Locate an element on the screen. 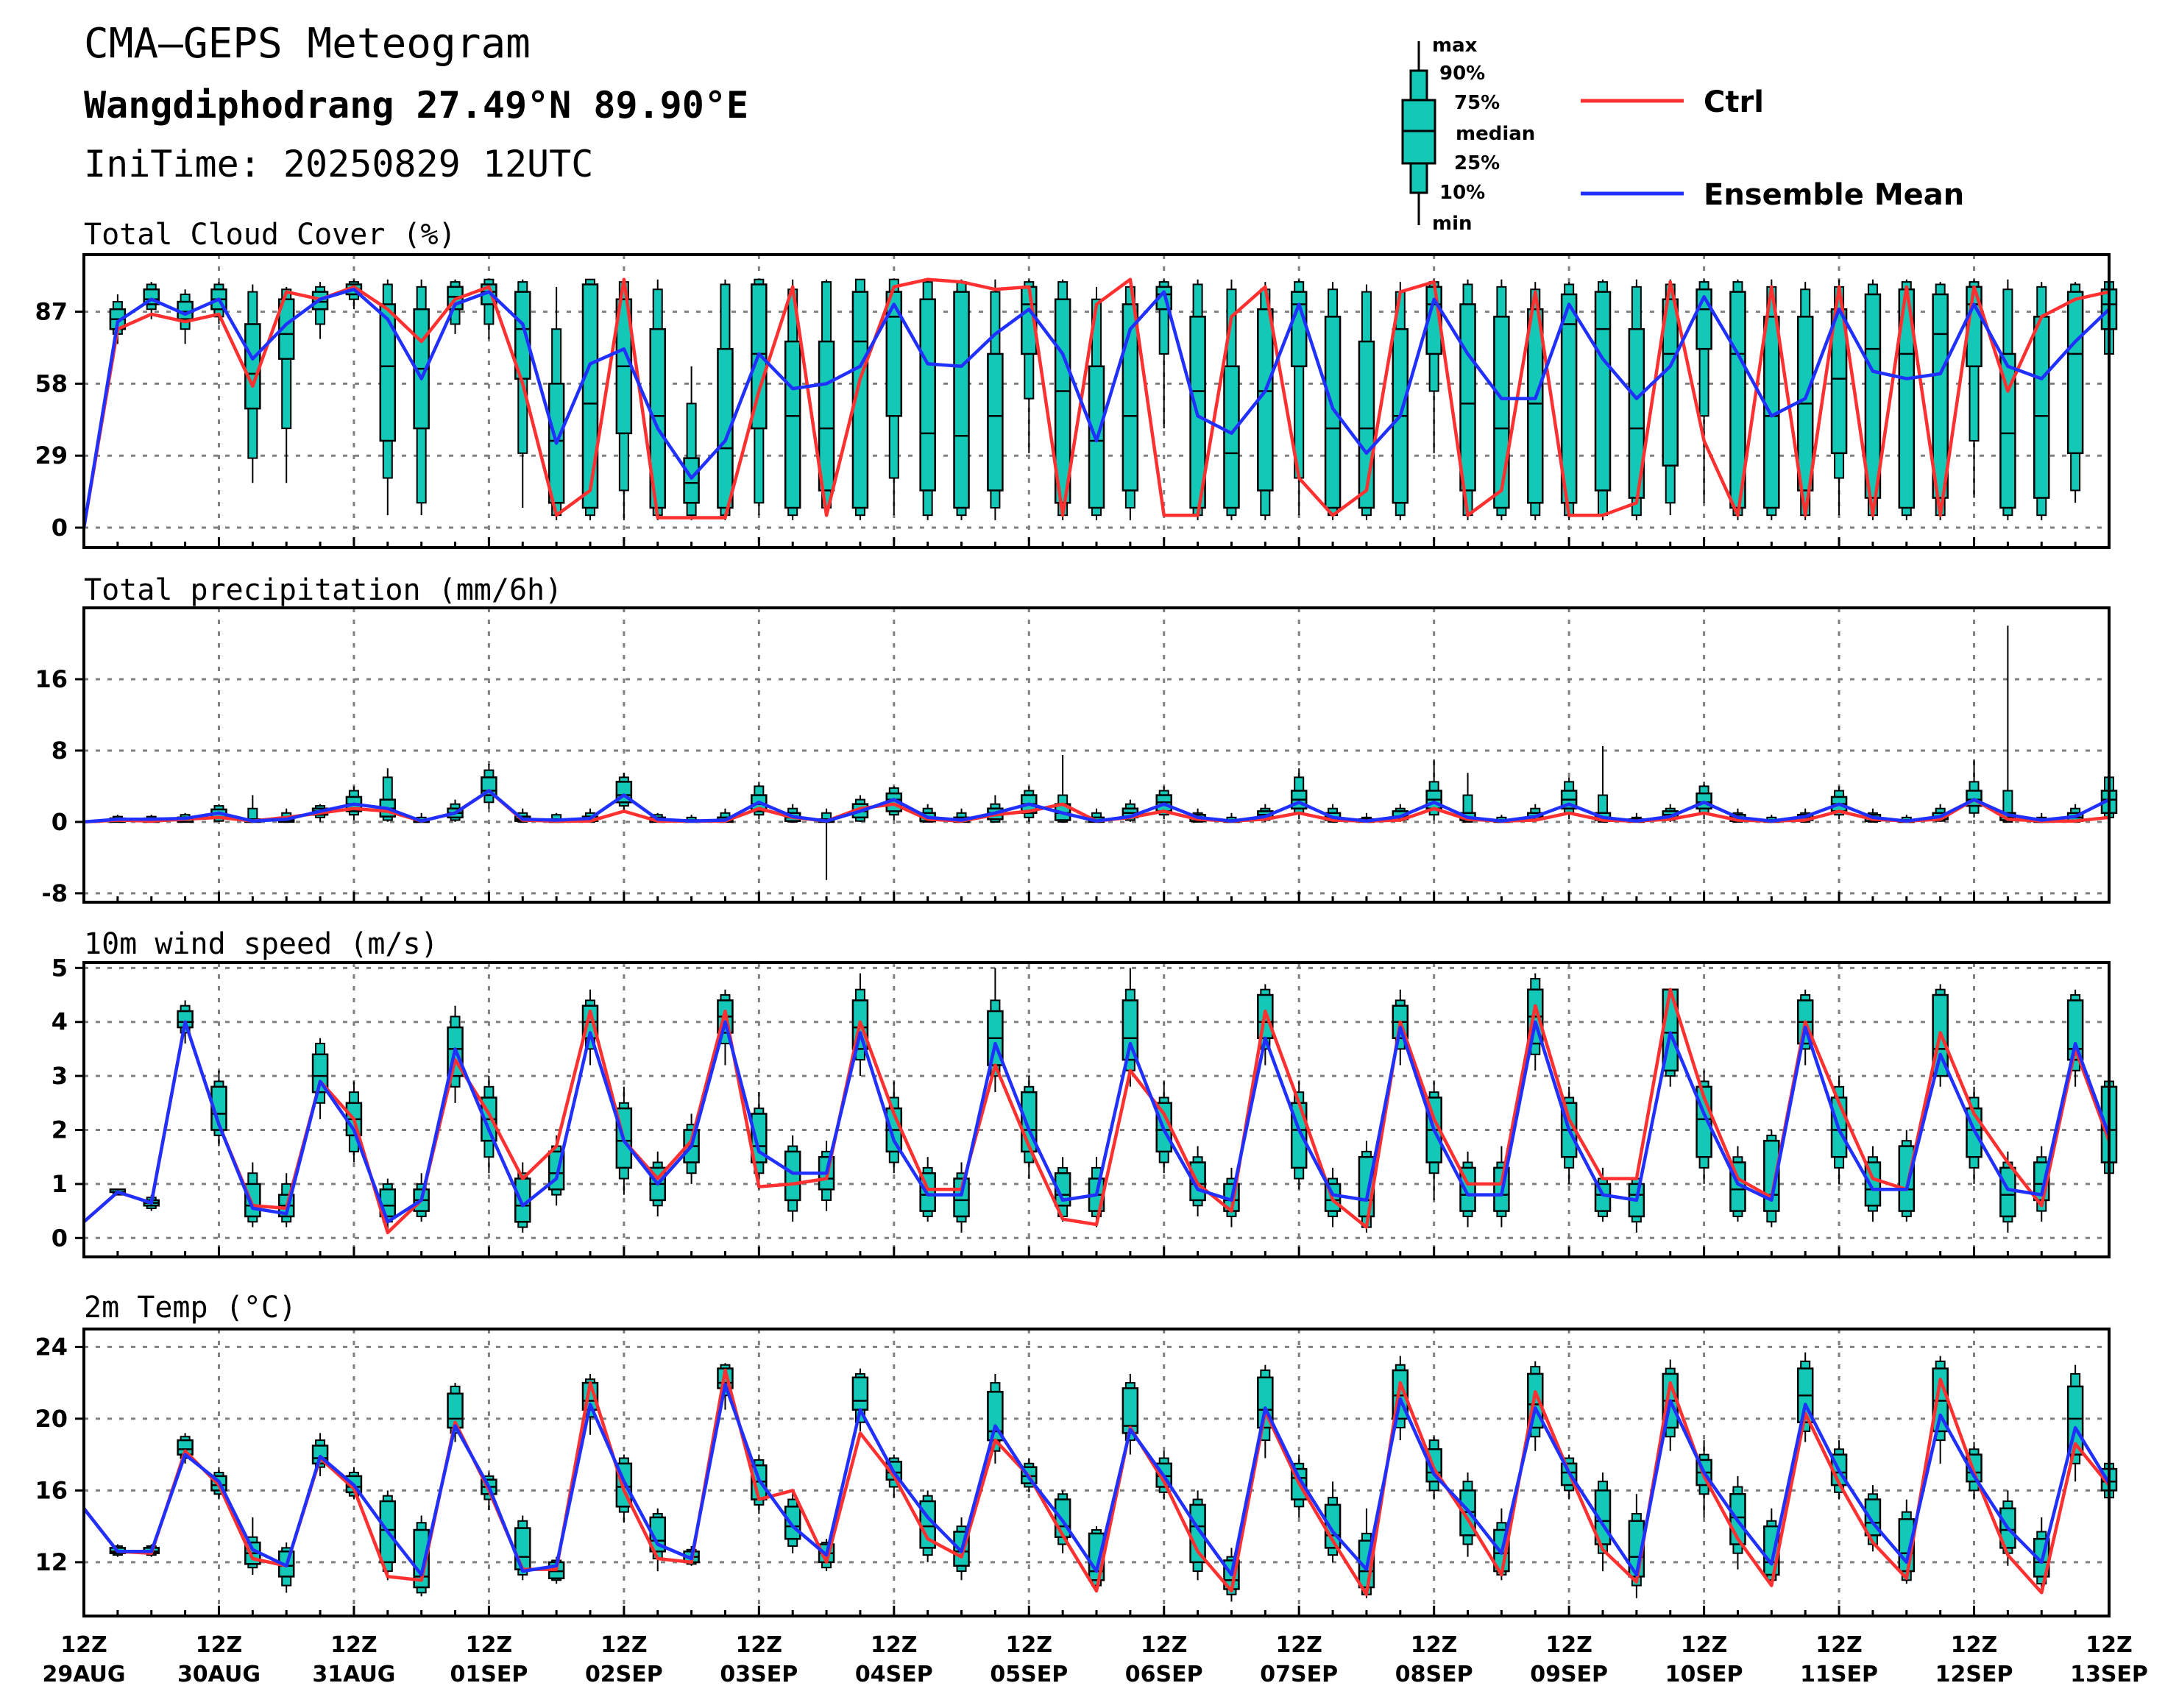 This screenshot has height=1708, width=2165. x-tick-label-date: 08SEP is located at coordinates (1434, 1675).